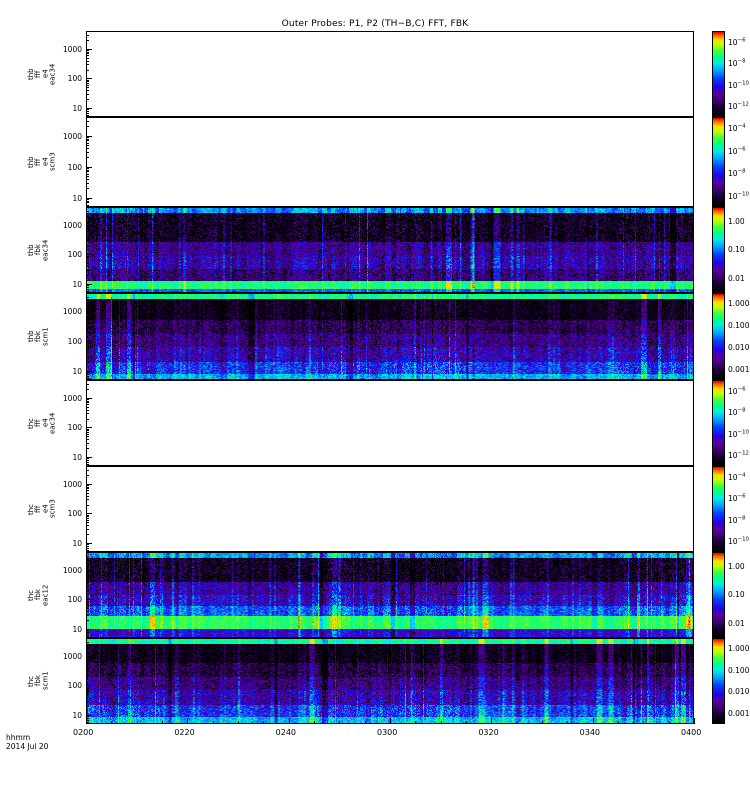 The image size is (750, 800). Describe the element at coordinates (739, 326) in the screenshot. I see `colorbar-tick-label: 0.100` at that location.